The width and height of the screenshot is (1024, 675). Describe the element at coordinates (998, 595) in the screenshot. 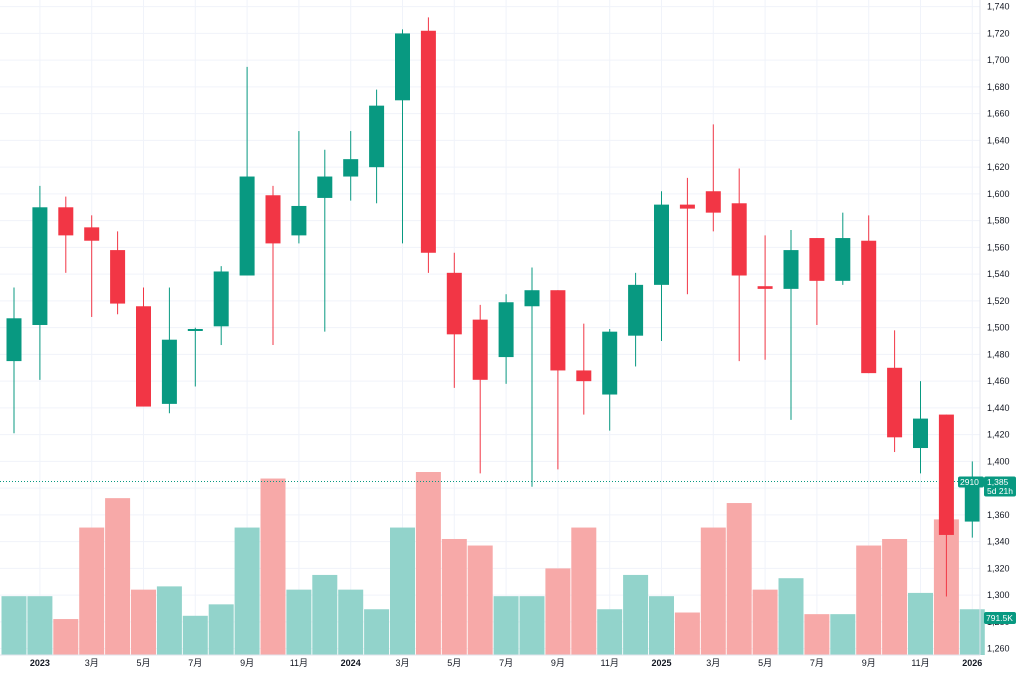

I see `price-tick-label: 1,300` at that location.